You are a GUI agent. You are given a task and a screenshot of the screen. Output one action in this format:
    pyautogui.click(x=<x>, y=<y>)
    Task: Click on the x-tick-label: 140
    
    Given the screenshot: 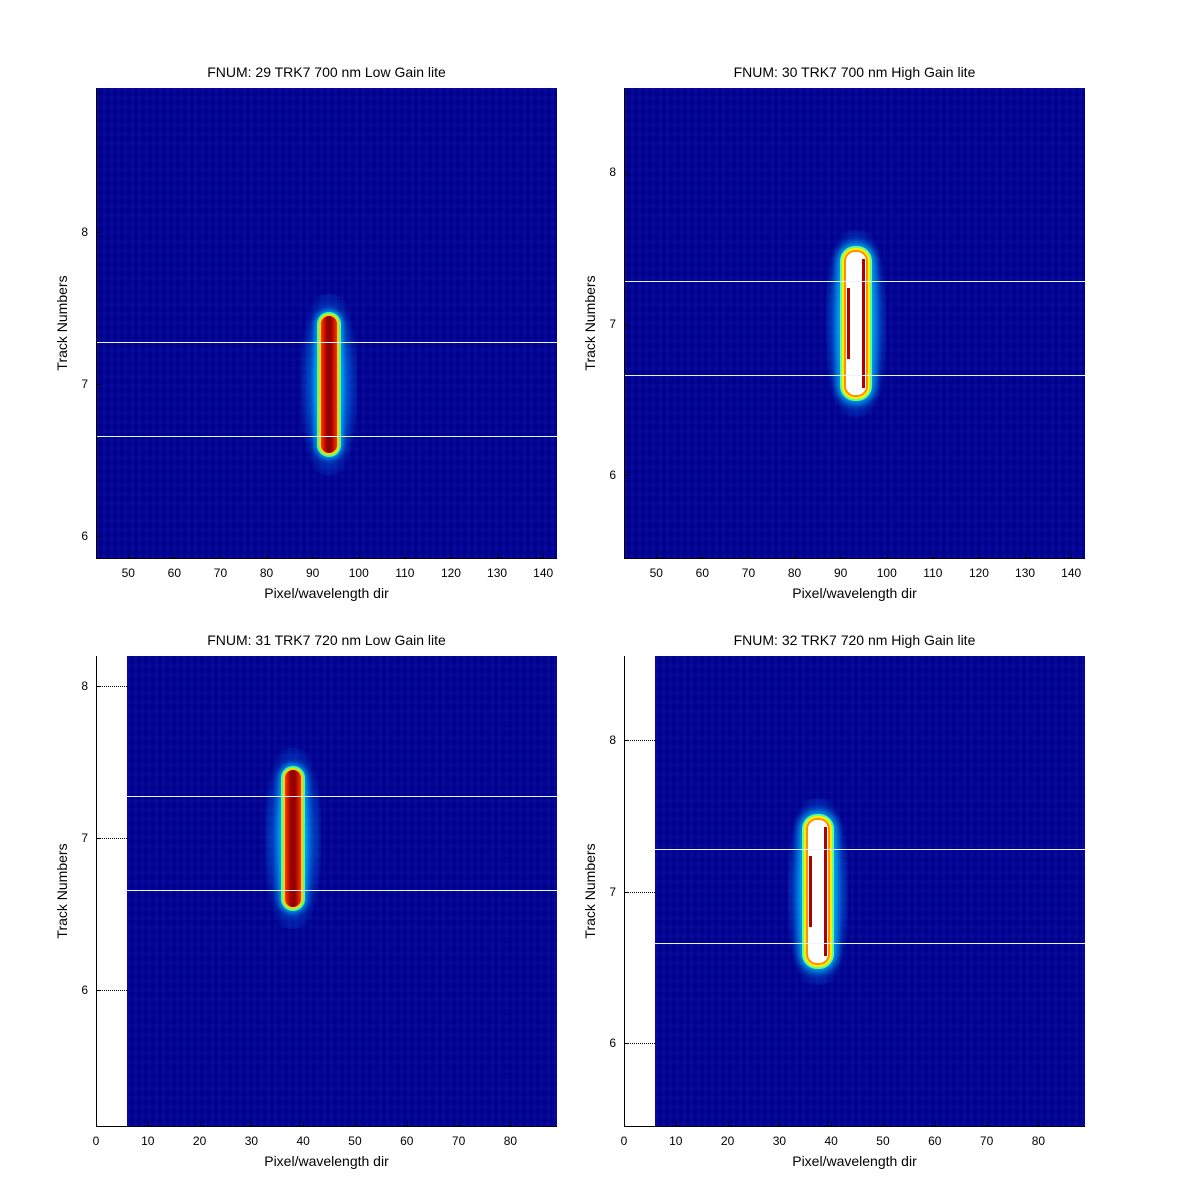 What is the action you would take?
    pyautogui.click(x=543, y=573)
    